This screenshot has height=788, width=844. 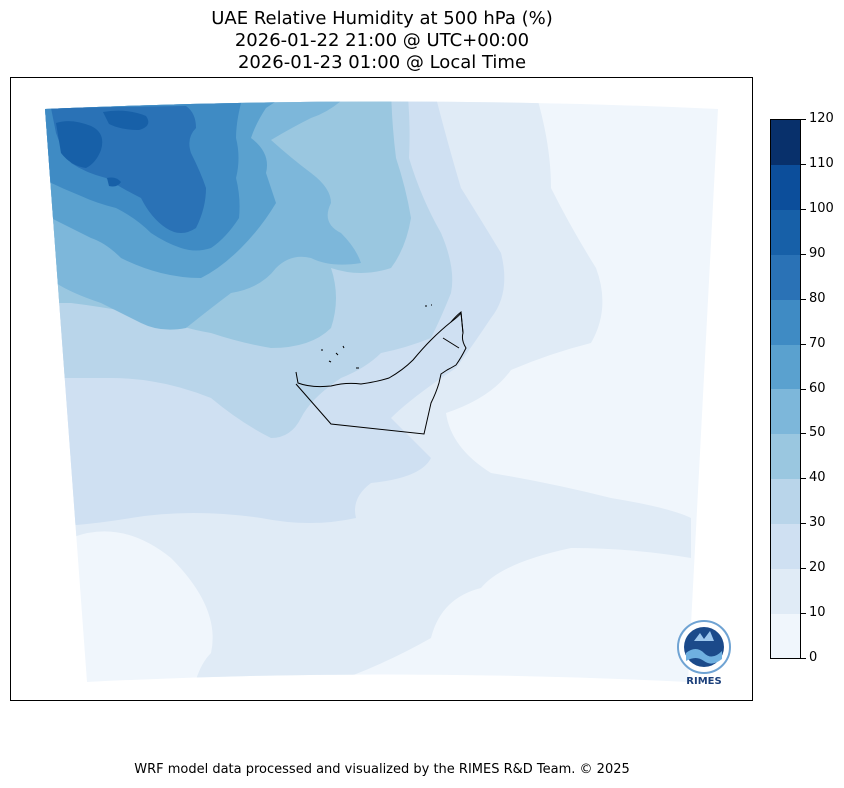 What do you see at coordinates (376, 336) in the screenshot?
I see `uae-islands` at bounding box center [376, 336].